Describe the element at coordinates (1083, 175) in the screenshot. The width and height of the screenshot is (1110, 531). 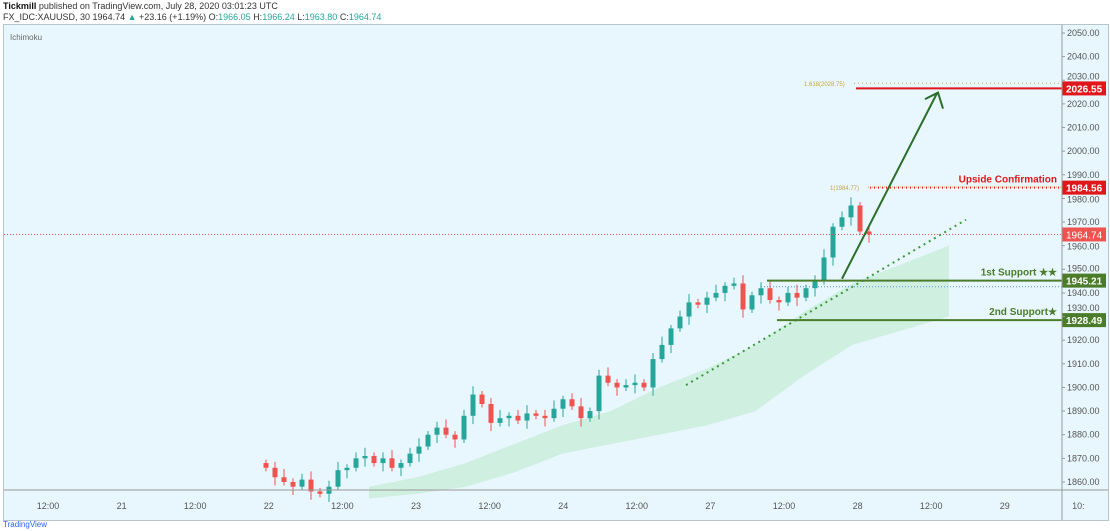
I see `price-tick-label: 1990.00` at that location.